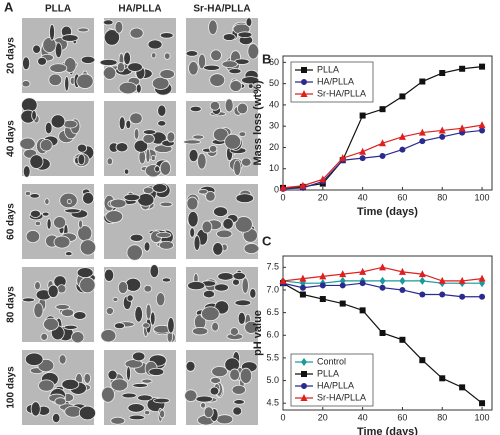 The width and height of the screenshot is (500, 435). I want to click on x-tick-label: 40, so click(363, 417).